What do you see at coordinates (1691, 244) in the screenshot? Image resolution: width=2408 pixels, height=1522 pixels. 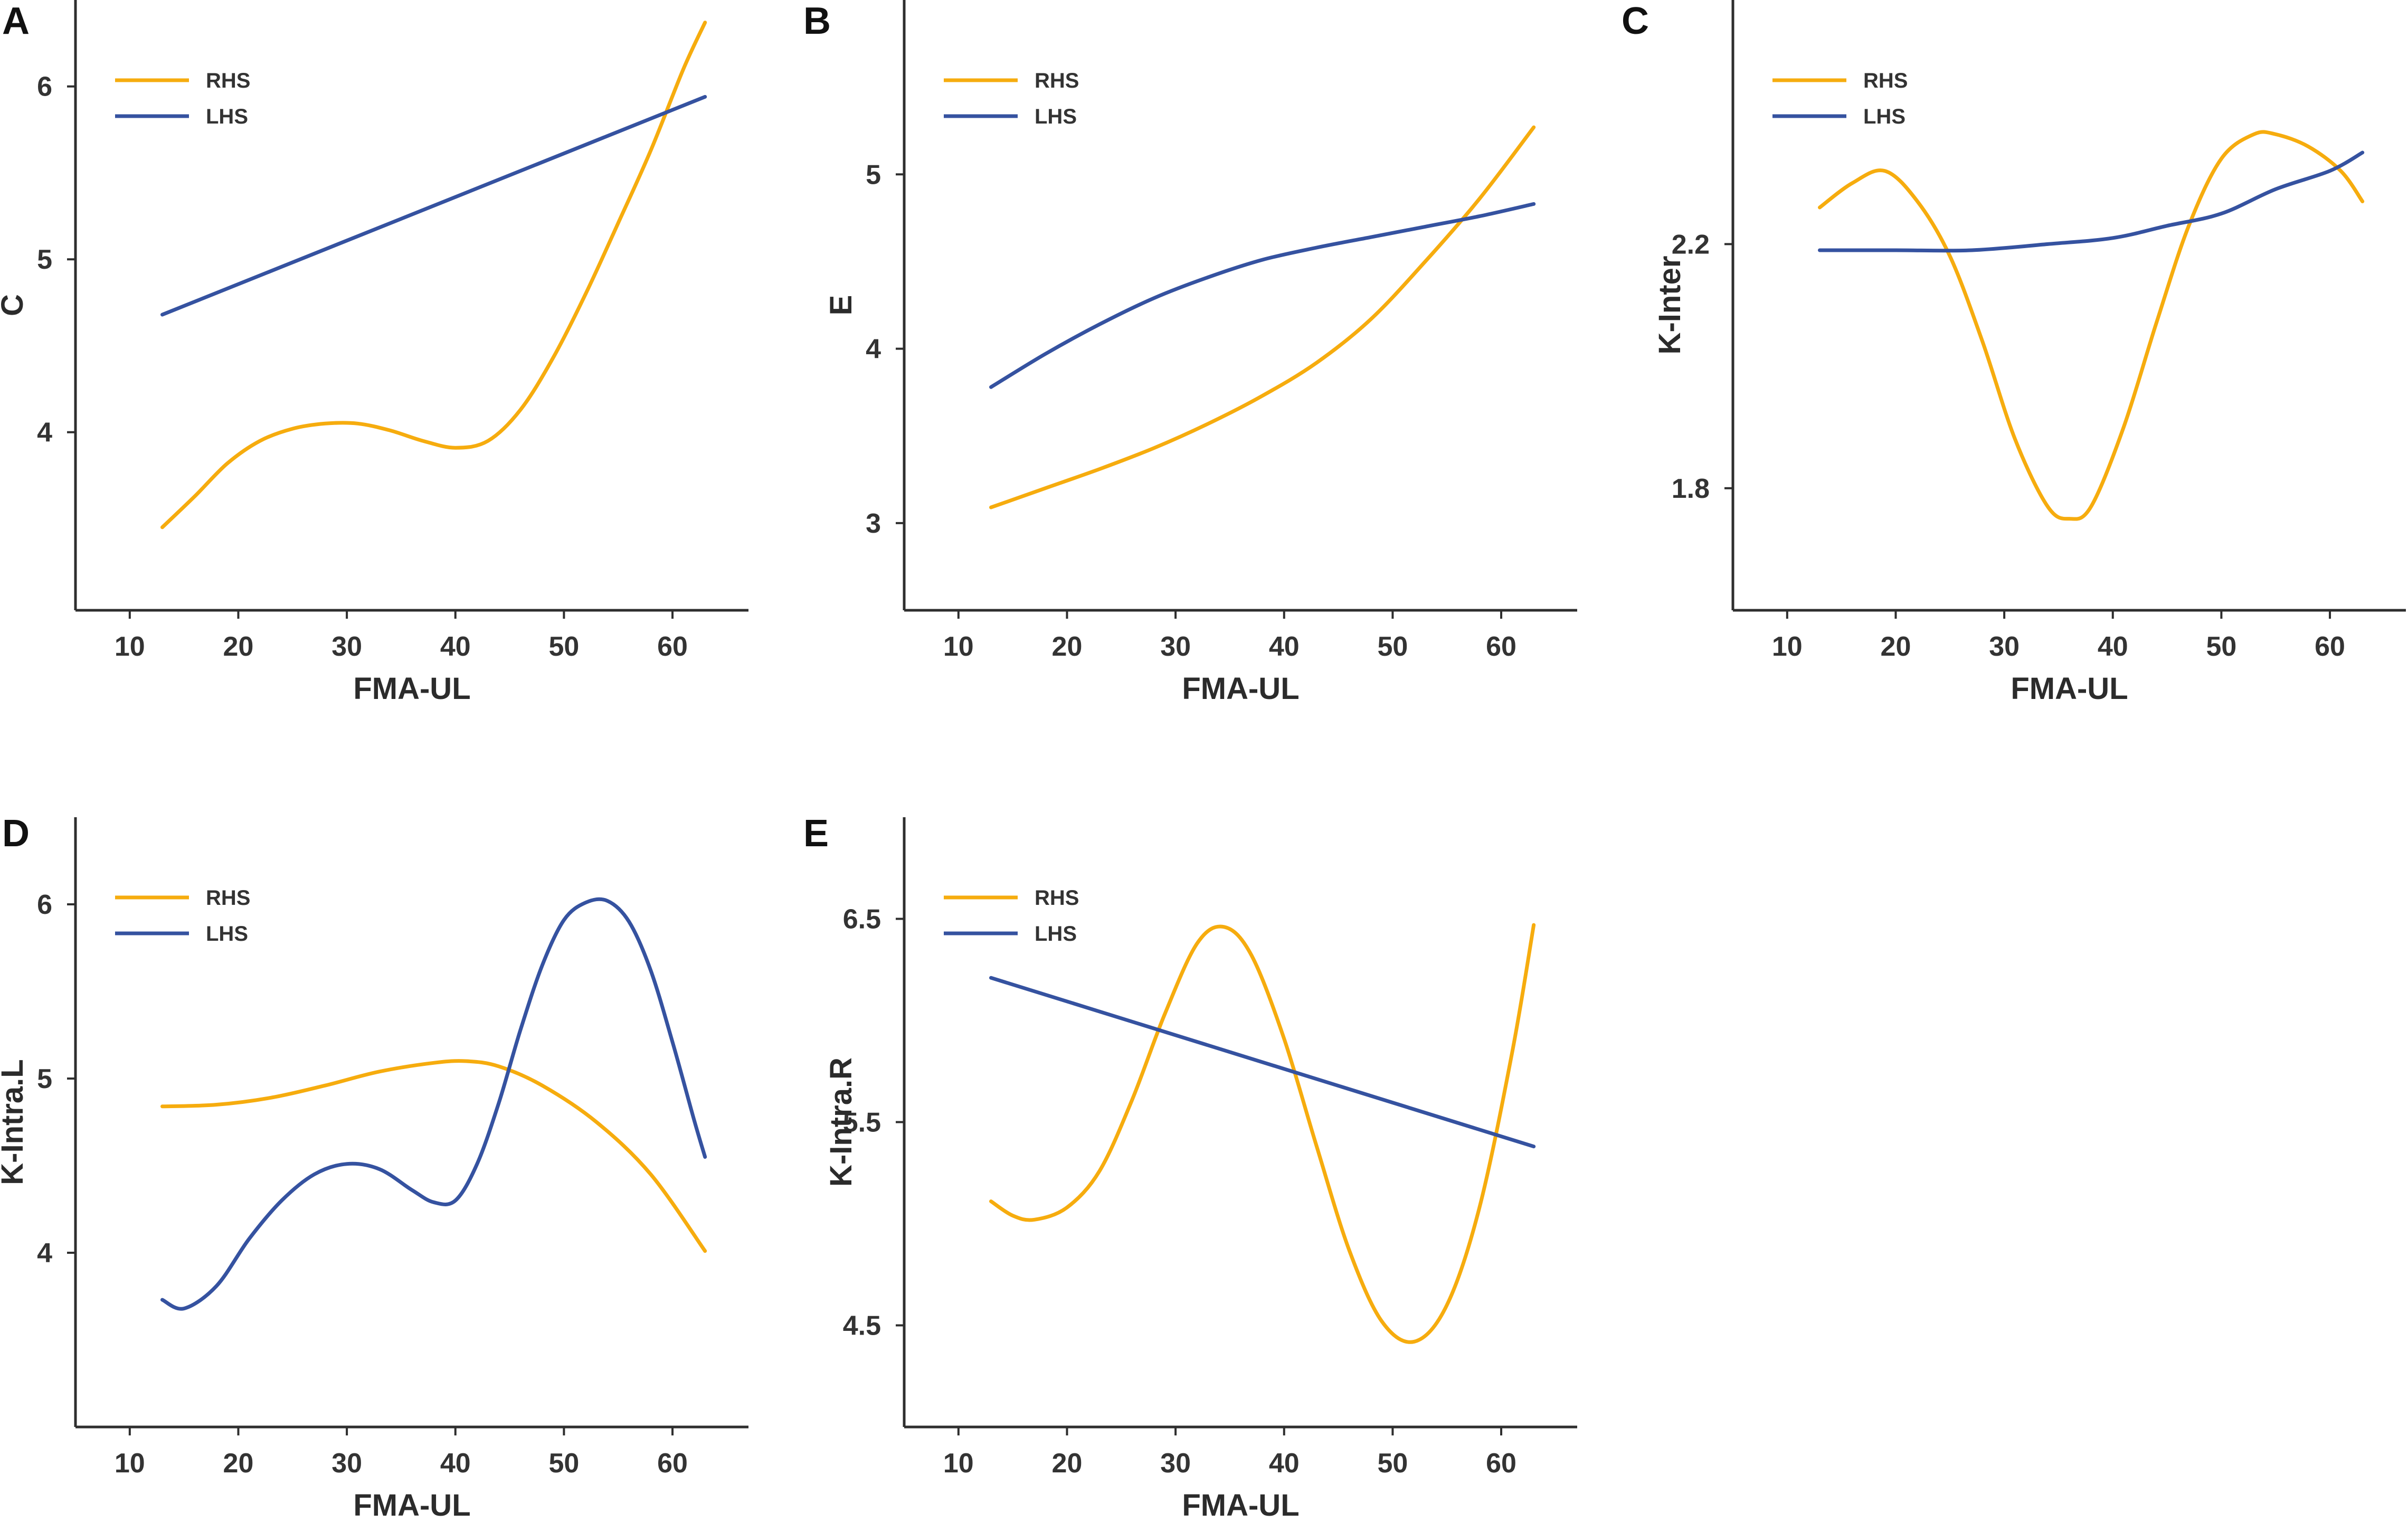 I see `y-tick-label: 2.2` at bounding box center [1691, 244].